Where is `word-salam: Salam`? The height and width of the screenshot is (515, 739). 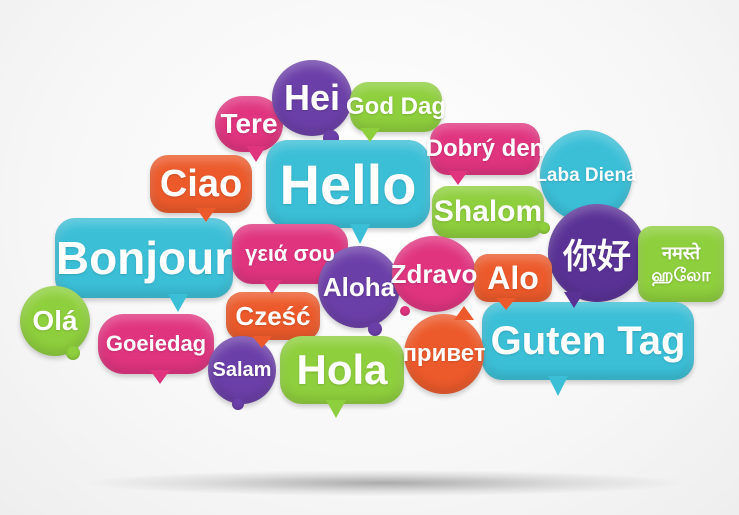
word-salam: Salam is located at coordinates (242, 369).